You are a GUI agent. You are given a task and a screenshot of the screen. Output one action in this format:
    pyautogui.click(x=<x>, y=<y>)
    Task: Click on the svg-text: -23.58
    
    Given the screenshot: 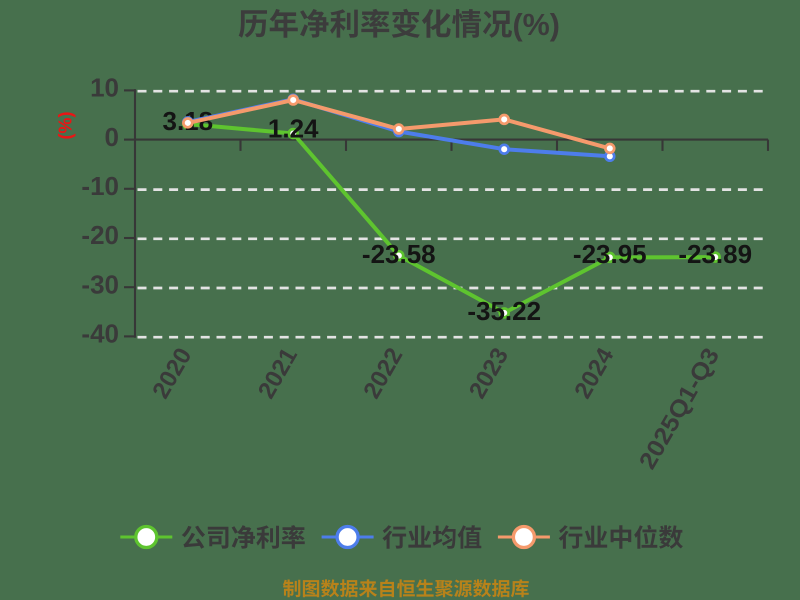 What is the action you would take?
    pyautogui.click(x=399, y=254)
    